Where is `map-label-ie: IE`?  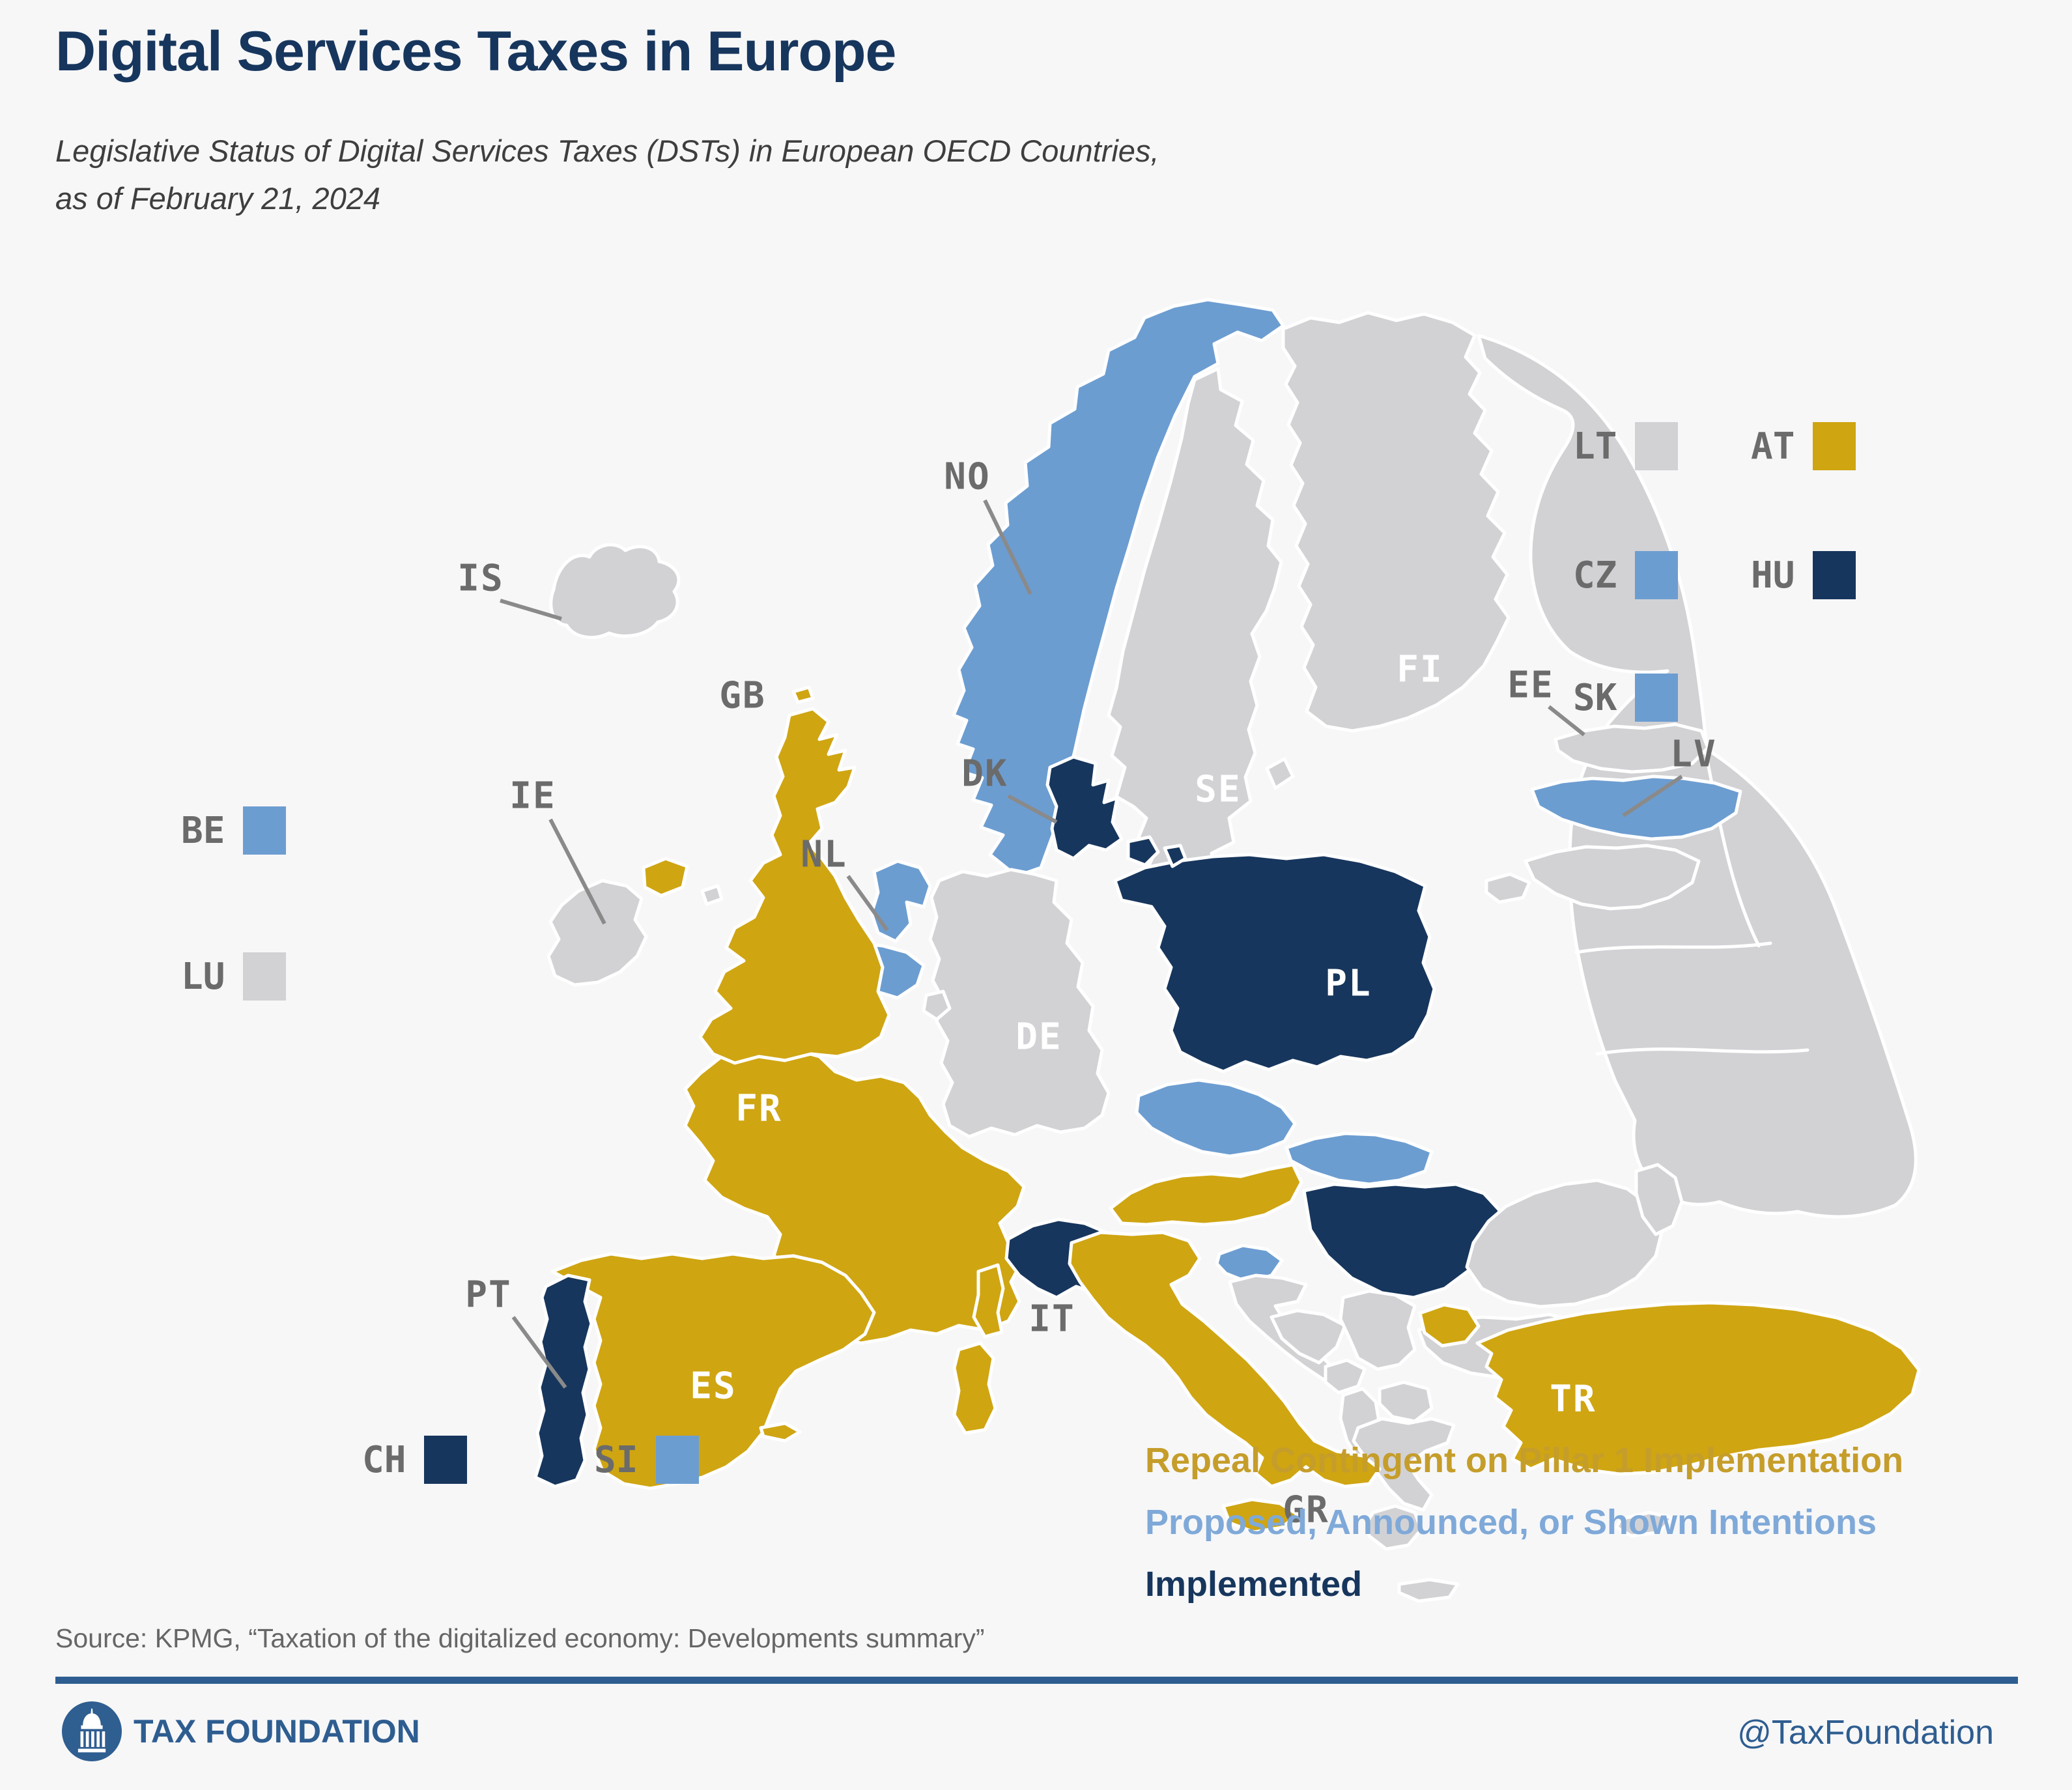 map-label-ie: IE is located at coordinates (532, 795).